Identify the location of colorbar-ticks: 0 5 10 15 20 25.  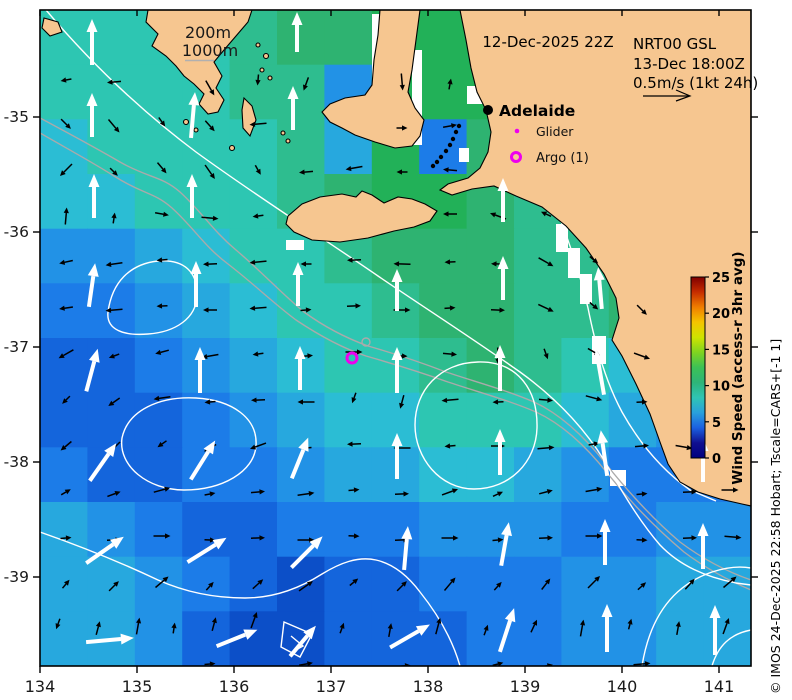
(717, 369).